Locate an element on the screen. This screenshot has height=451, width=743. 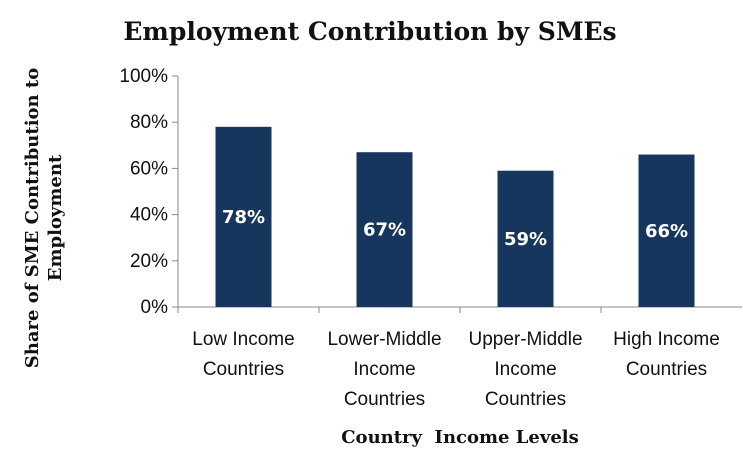
y-tick-label: 0% is located at coordinates (155, 307).